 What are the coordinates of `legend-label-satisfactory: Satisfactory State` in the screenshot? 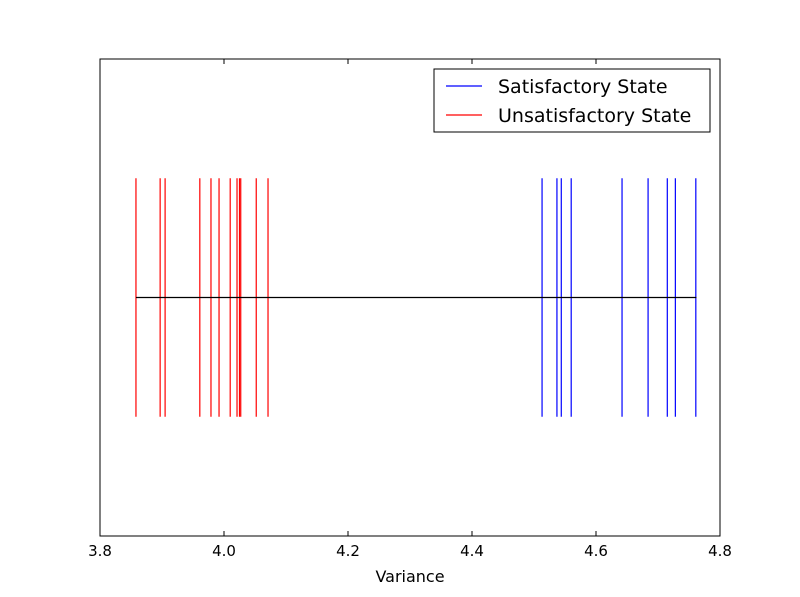 It's located at (583, 87).